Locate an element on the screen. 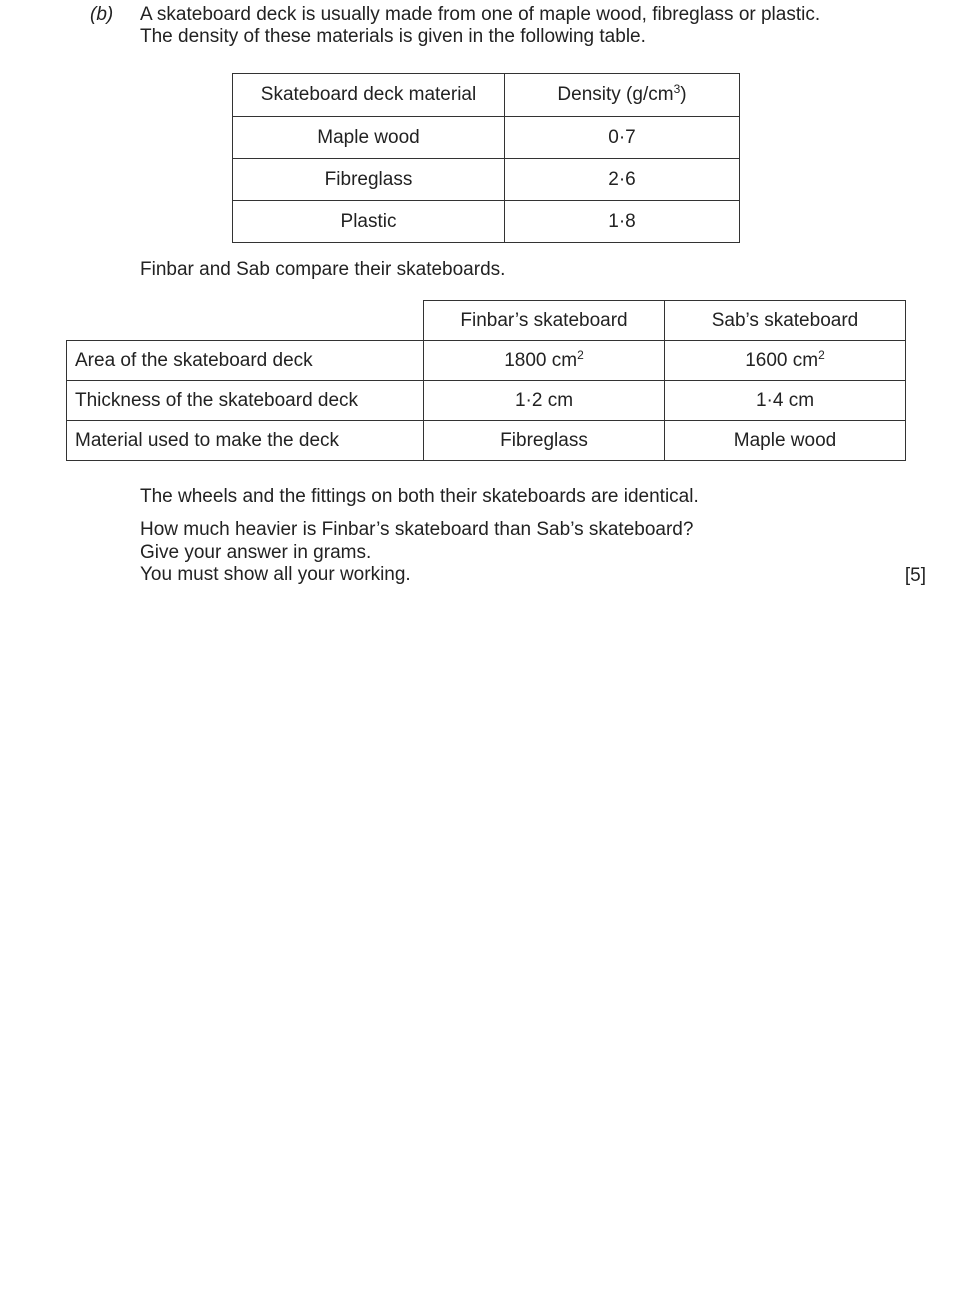 The image size is (979, 1298). table-row: Fibreglass 2·6 is located at coordinates (486, 179).